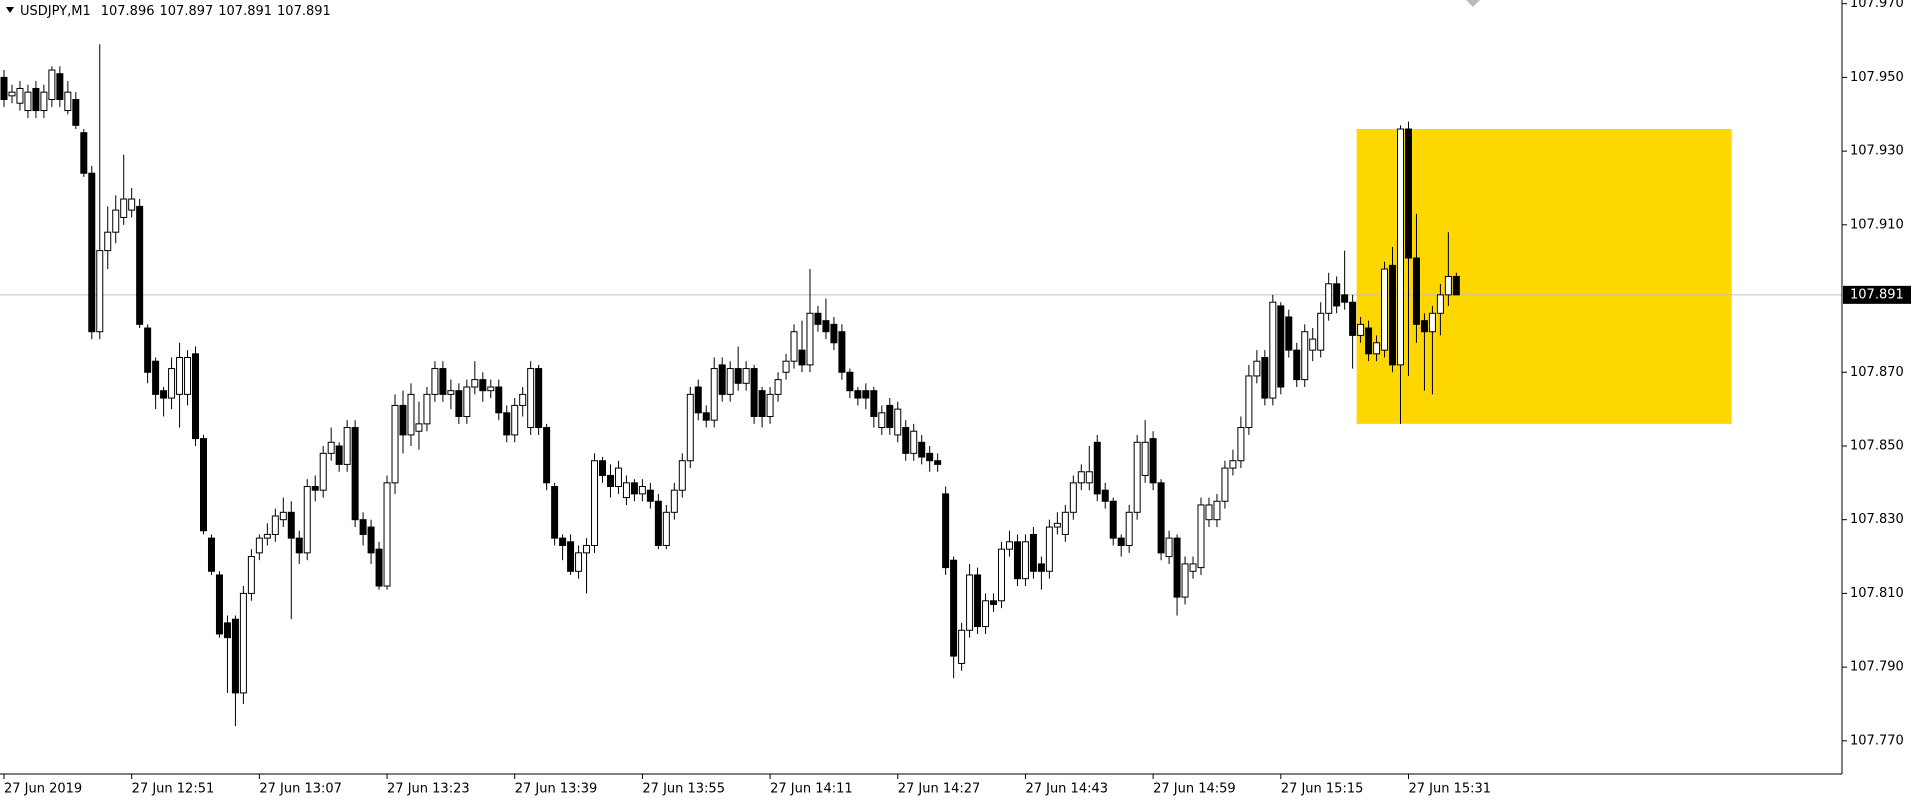 This screenshot has height=805, width=1917. Describe the element at coordinates (1877, 519) in the screenshot. I see `y-tick-label: 107.830` at that location.